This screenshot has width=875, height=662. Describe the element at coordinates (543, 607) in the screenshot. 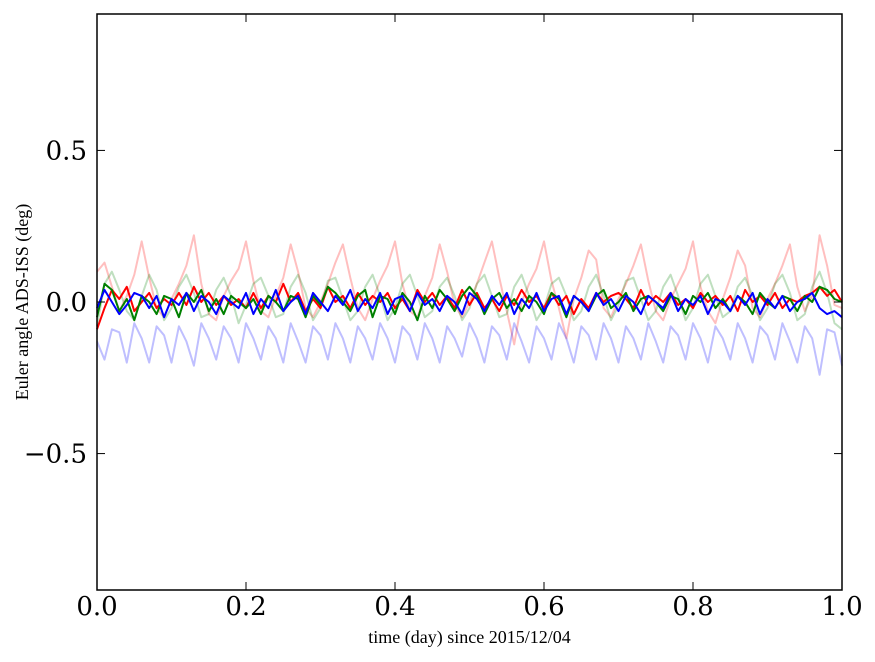

I see `x-tick-label: 0.6` at that location.